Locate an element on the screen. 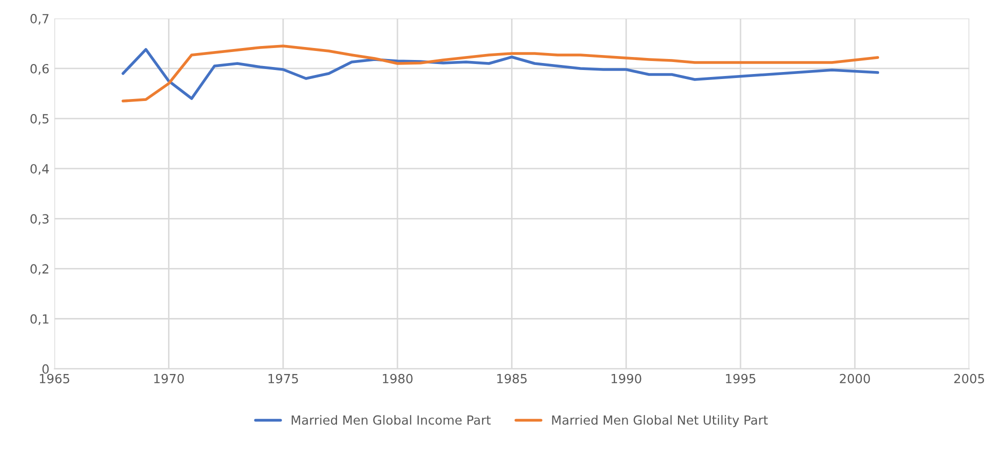 The image size is (989, 461). x-tick-label: 1975 is located at coordinates (283, 379).